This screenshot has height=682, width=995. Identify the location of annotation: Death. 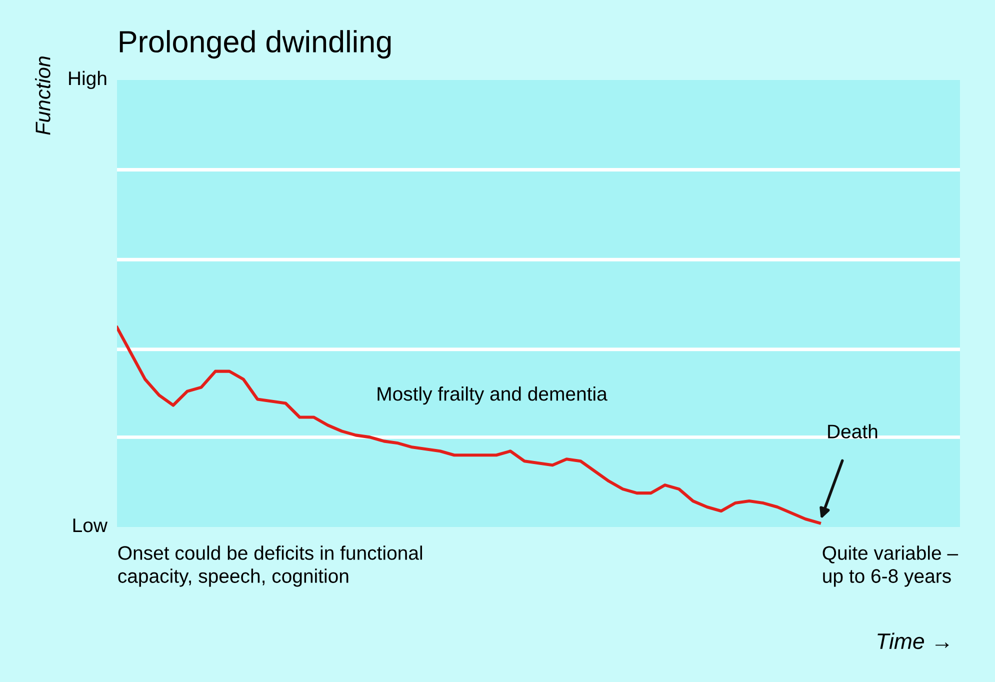
(853, 431).